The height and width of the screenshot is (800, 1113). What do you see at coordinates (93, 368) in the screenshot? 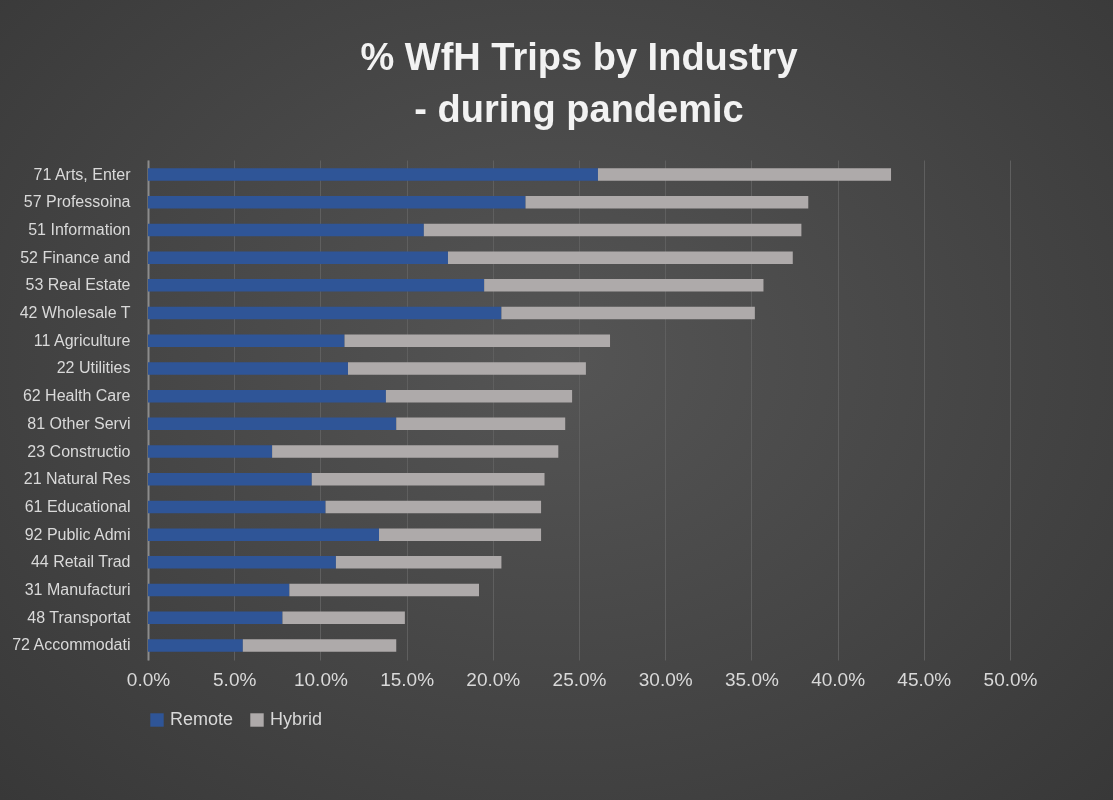
I see `y-tick-label: 22 Utilities` at bounding box center [93, 368].